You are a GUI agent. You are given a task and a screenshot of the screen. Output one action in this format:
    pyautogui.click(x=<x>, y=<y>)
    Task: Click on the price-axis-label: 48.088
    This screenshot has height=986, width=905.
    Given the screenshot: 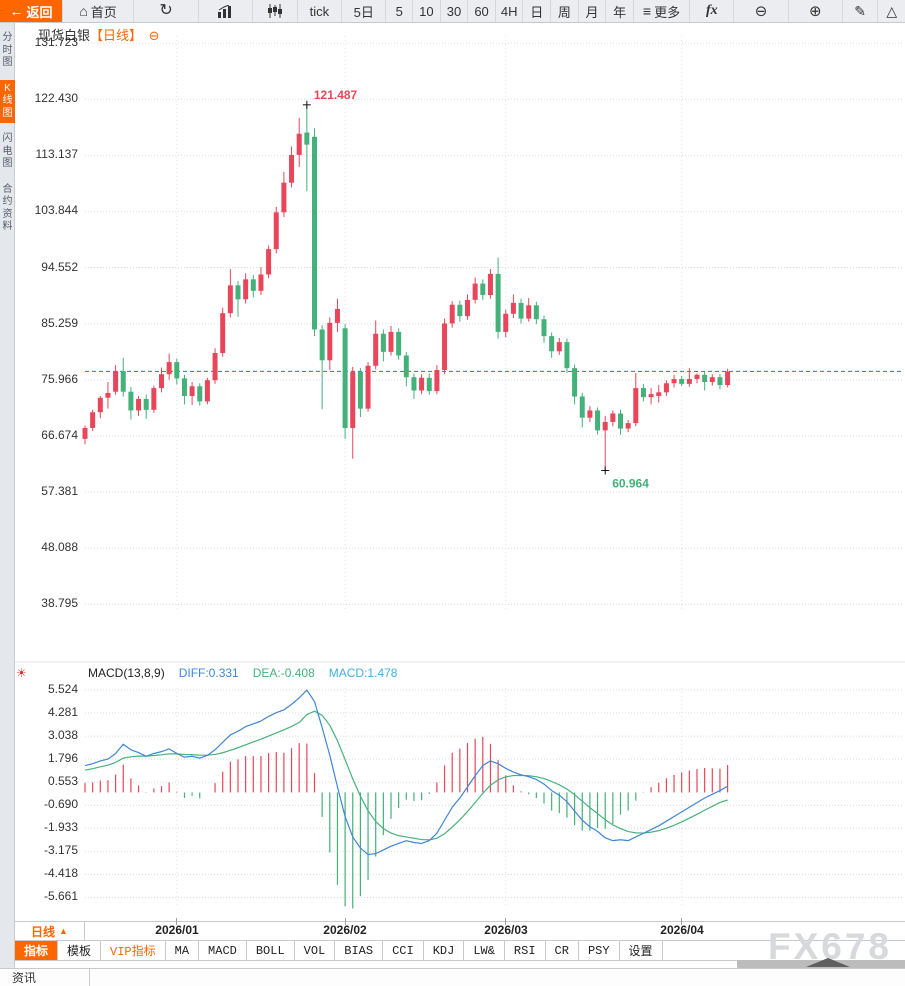 What is the action you would take?
    pyautogui.click(x=59, y=547)
    